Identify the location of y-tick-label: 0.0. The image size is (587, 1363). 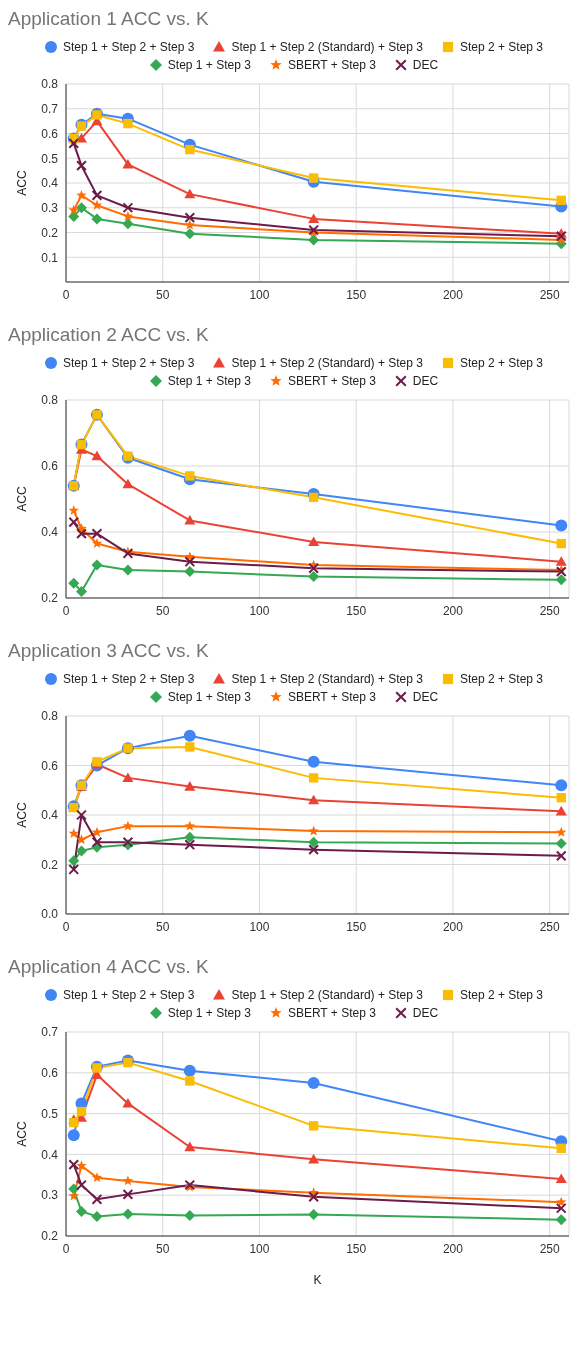
(50, 914).